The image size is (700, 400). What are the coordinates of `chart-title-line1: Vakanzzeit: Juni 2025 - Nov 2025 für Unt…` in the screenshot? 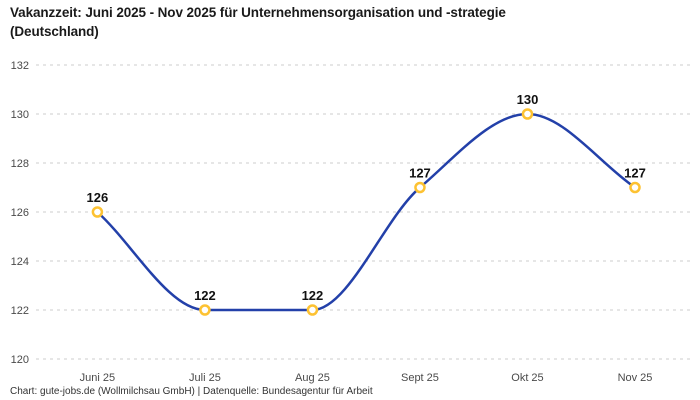 It's located at (258, 12).